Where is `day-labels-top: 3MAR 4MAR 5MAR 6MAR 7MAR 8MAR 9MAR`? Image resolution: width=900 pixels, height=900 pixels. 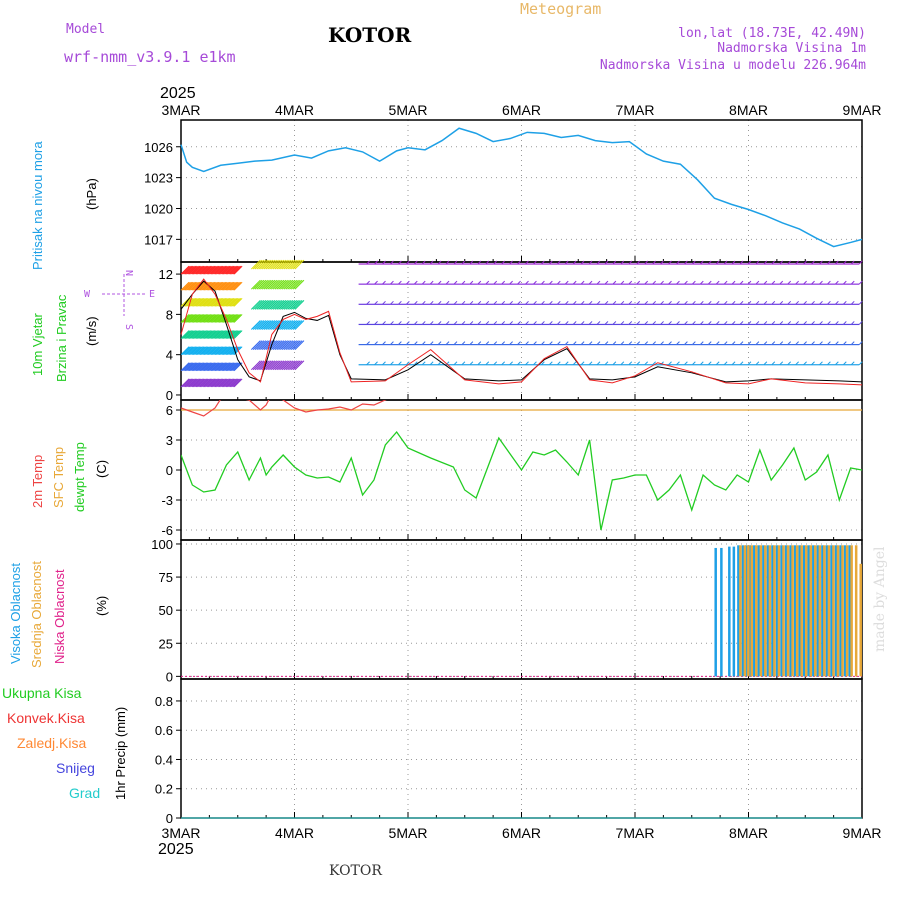 day-labels-top: 3MAR 4MAR 5MAR 6MAR 7MAR 8MAR 9MAR is located at coordinates (522, 110).